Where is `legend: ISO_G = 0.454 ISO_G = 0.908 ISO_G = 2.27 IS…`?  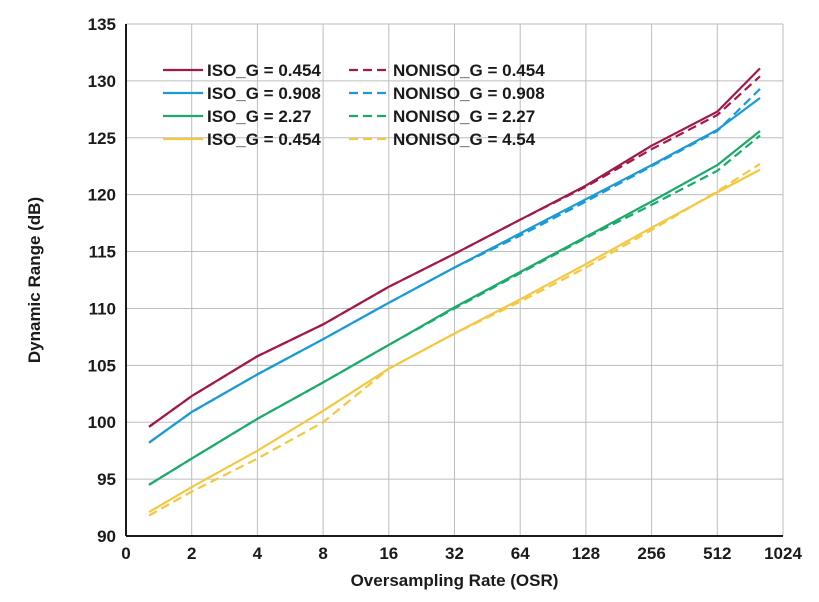
legend: ISO_G = 0.454 ISO_G = 0.908 ISO_G = 2.27 IS… is located at coordinates (354, 105).